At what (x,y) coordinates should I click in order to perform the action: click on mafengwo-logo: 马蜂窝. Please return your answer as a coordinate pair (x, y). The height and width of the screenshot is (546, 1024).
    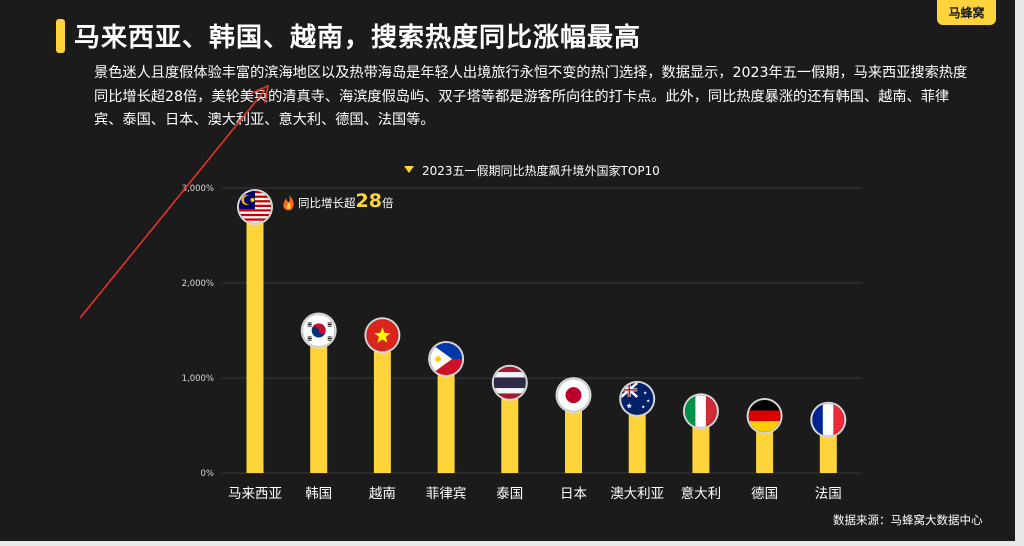
    Looking at the image, I should click on (966, 12).